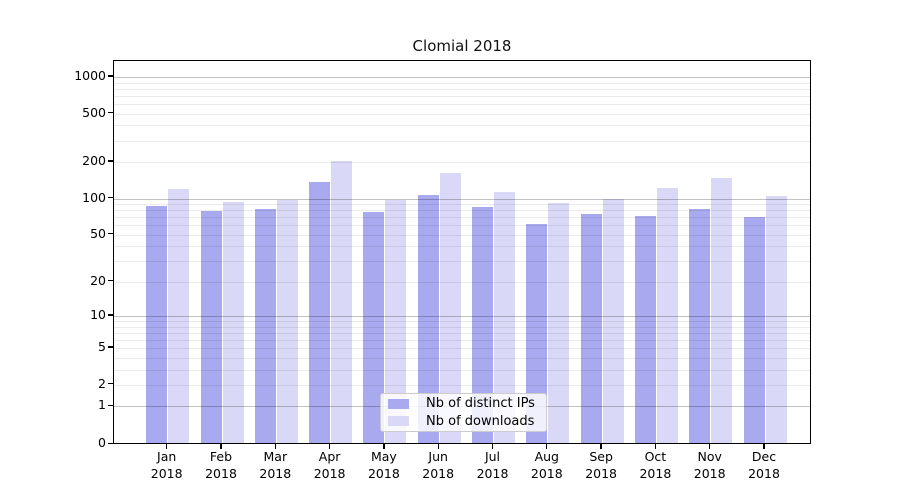 This screenshot has height=500, width=900. What do you see at coordinates (94, 112) in the screenshot?
I see `y-tick-label: 500` at bounding box center [94, 112].